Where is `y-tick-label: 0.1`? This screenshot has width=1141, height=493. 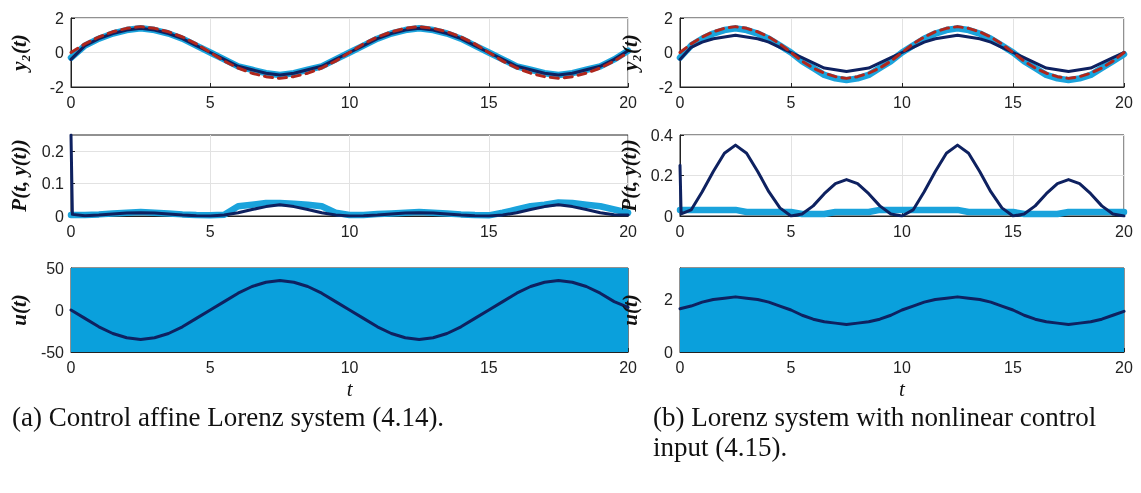
y-tick-label: 0.1 is located at coordinates (53, 184).